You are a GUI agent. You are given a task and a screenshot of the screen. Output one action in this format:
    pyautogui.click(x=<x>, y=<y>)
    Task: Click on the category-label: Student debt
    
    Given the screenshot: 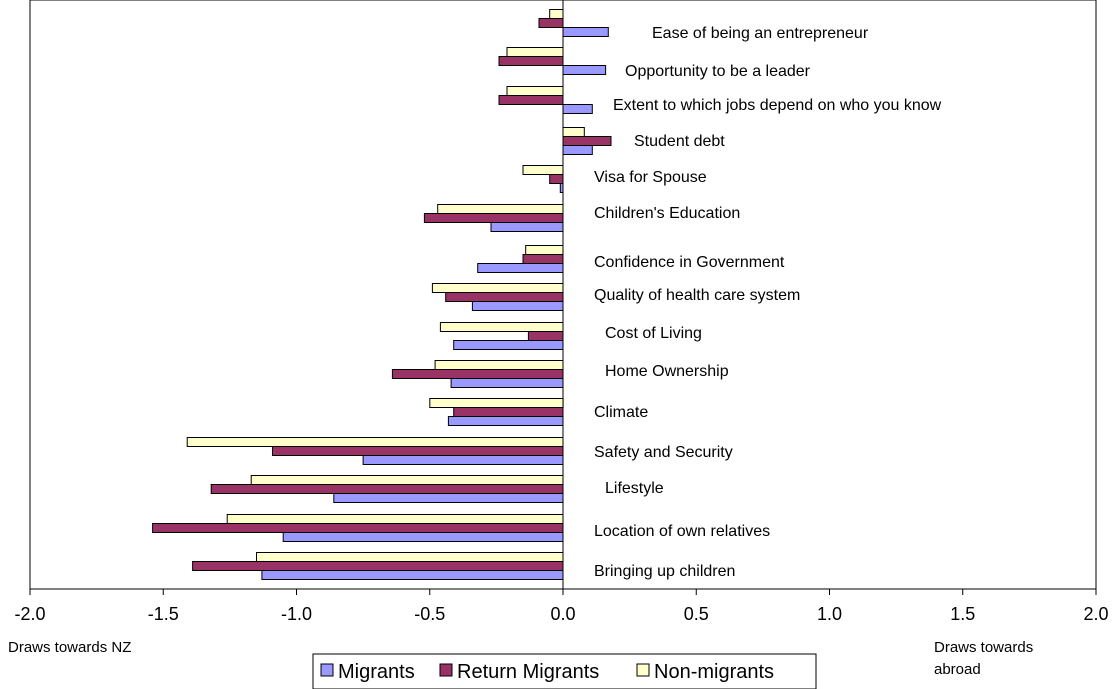 What is the action you would take?
    pyautogui.click(x=679, y=141)
    